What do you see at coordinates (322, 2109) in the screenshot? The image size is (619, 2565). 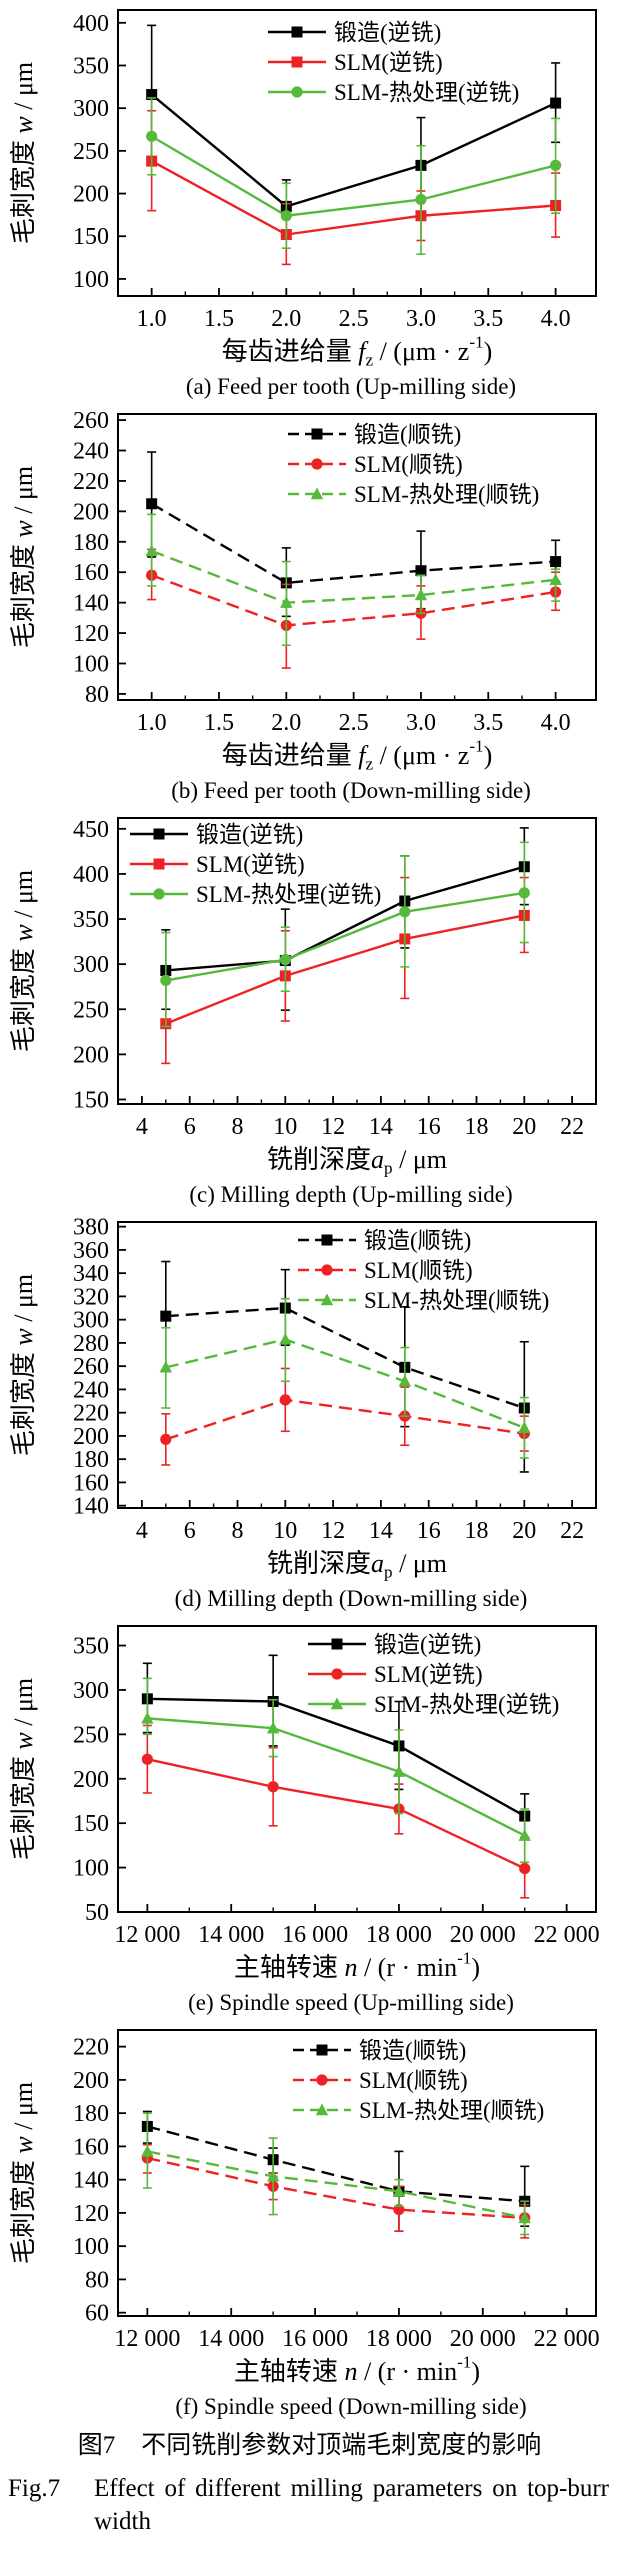 I see `legend-triangle-marker` at bounding box center [322, 2109].